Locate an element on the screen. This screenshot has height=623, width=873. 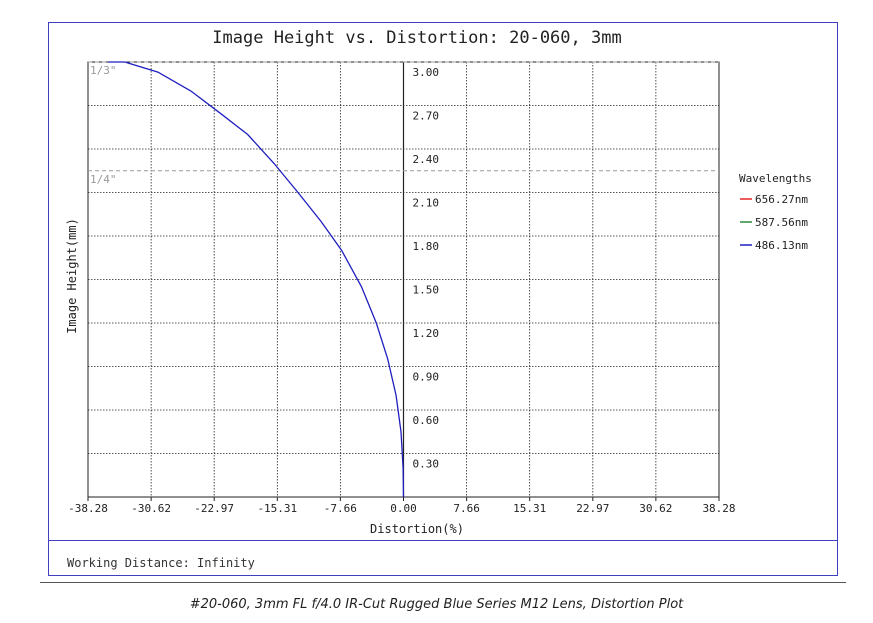
y-tick-label: 1.80 is located at coordinates (426, 246).